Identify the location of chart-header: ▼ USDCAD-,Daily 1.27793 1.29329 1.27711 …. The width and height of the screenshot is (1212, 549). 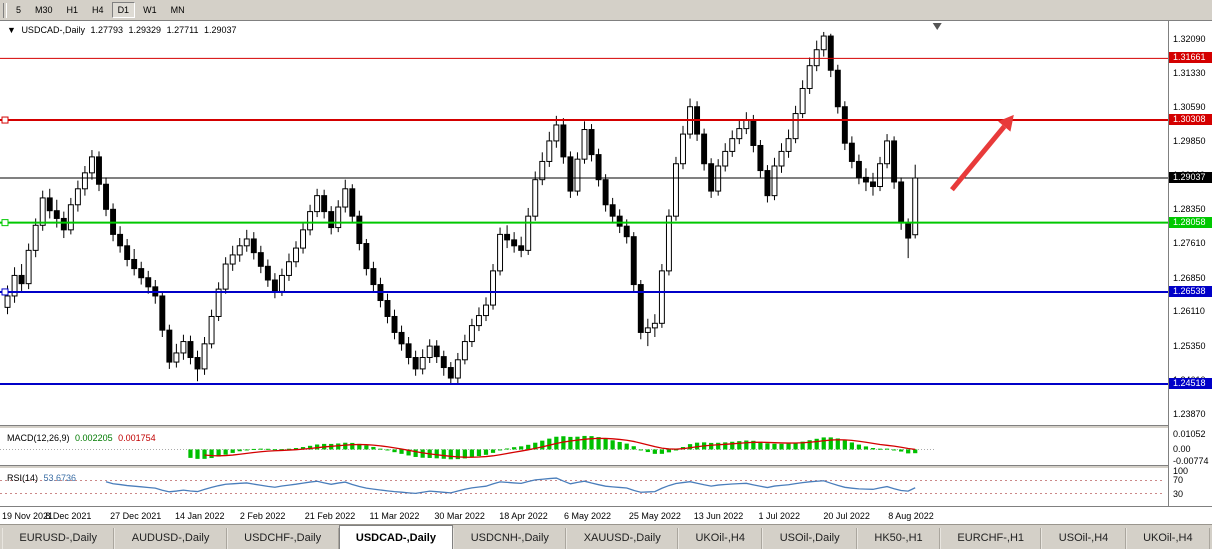
(123, 30).